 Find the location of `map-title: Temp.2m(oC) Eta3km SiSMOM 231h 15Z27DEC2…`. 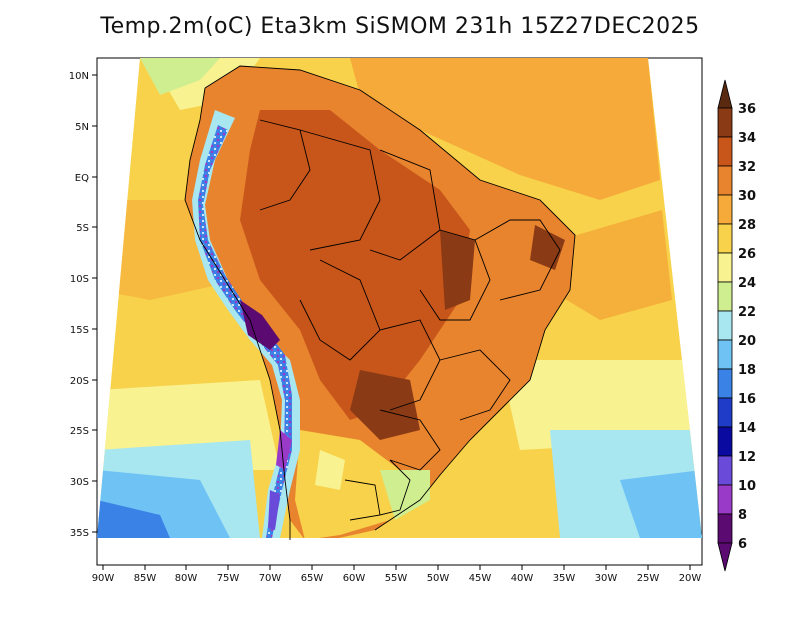

map-title: Temp.2m(oC) Eta3km SiSMOM 231h 15Z27DEC2… is located at coordinates (400, 26).